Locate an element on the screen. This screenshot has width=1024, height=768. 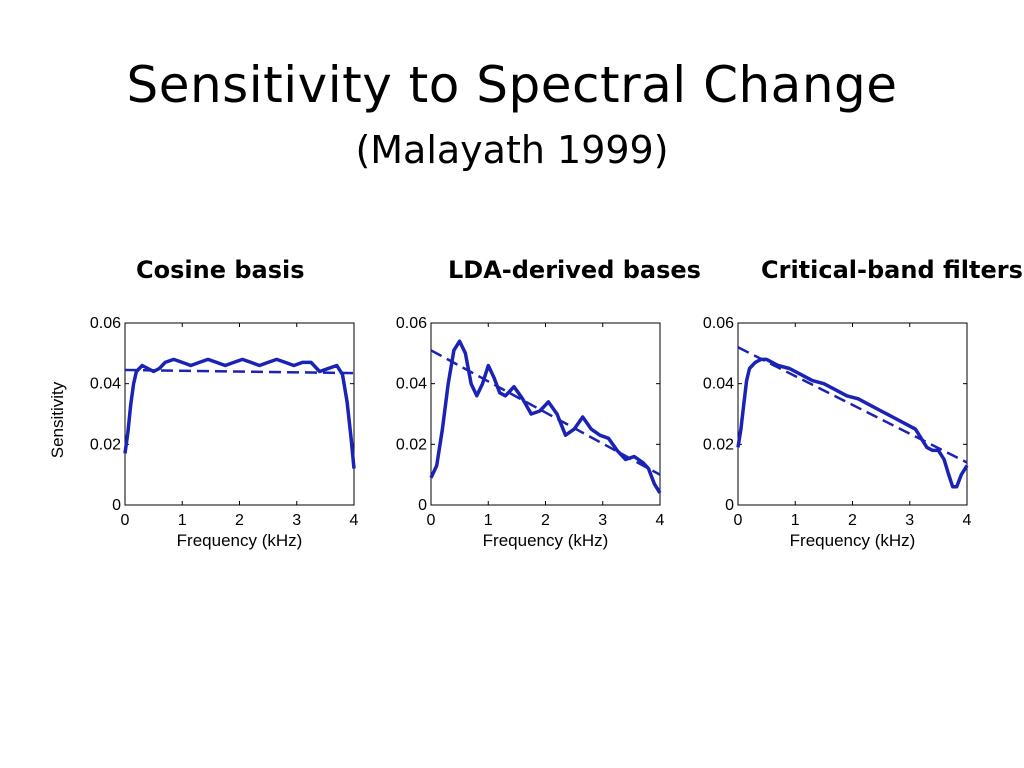
slide-subtitle: (Malayath 1999) is located at coordinates (512, 150).